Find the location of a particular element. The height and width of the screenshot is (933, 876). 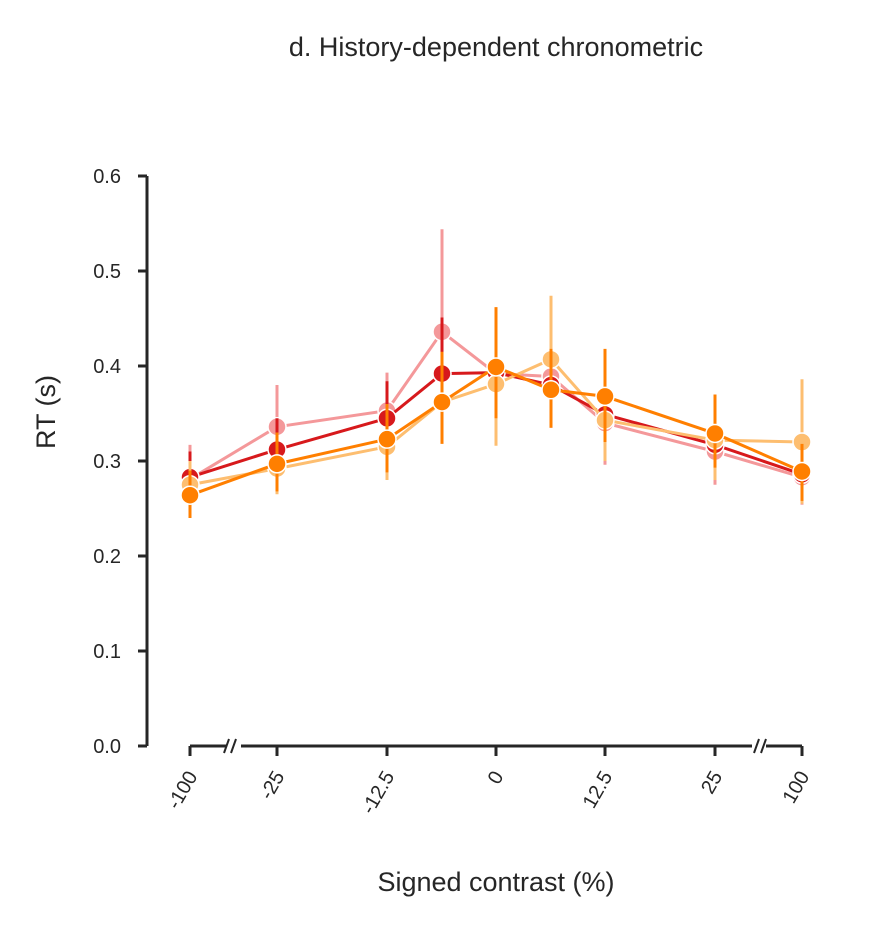

x-tick-label: 0 is located at coordinates (496, 778).